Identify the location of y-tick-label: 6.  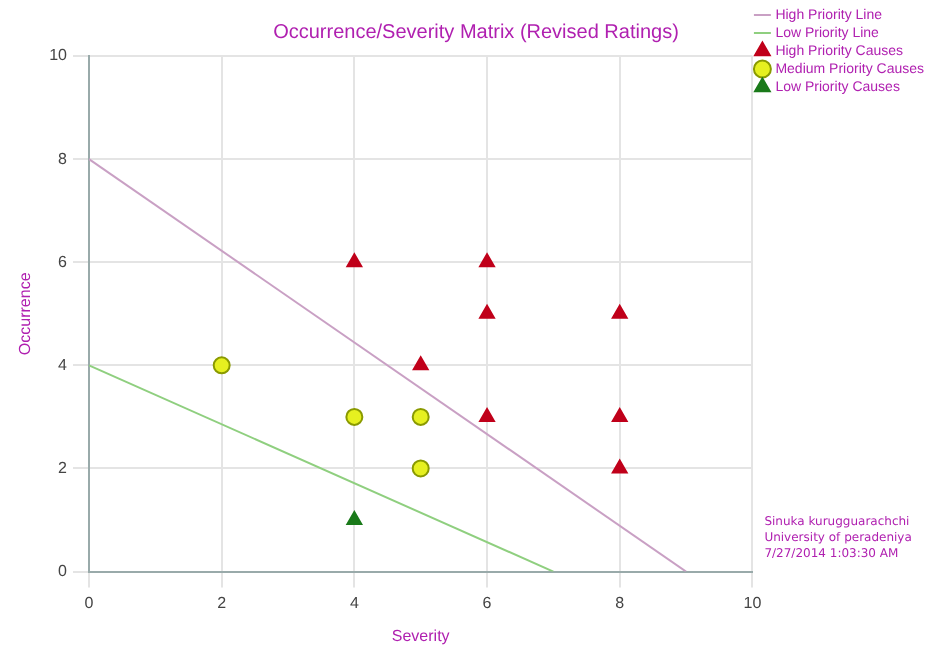
(63, 261).